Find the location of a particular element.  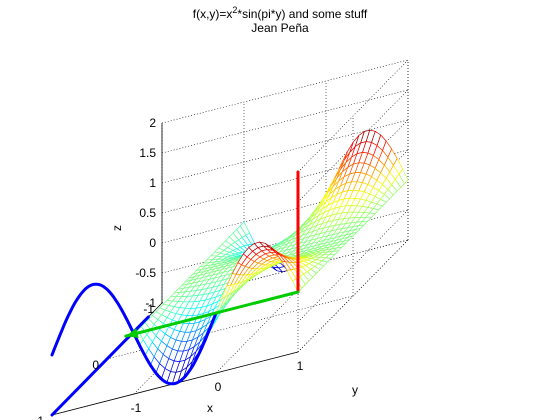

chart-subtitle: Jean Peña is located at coordinates (280, 28).